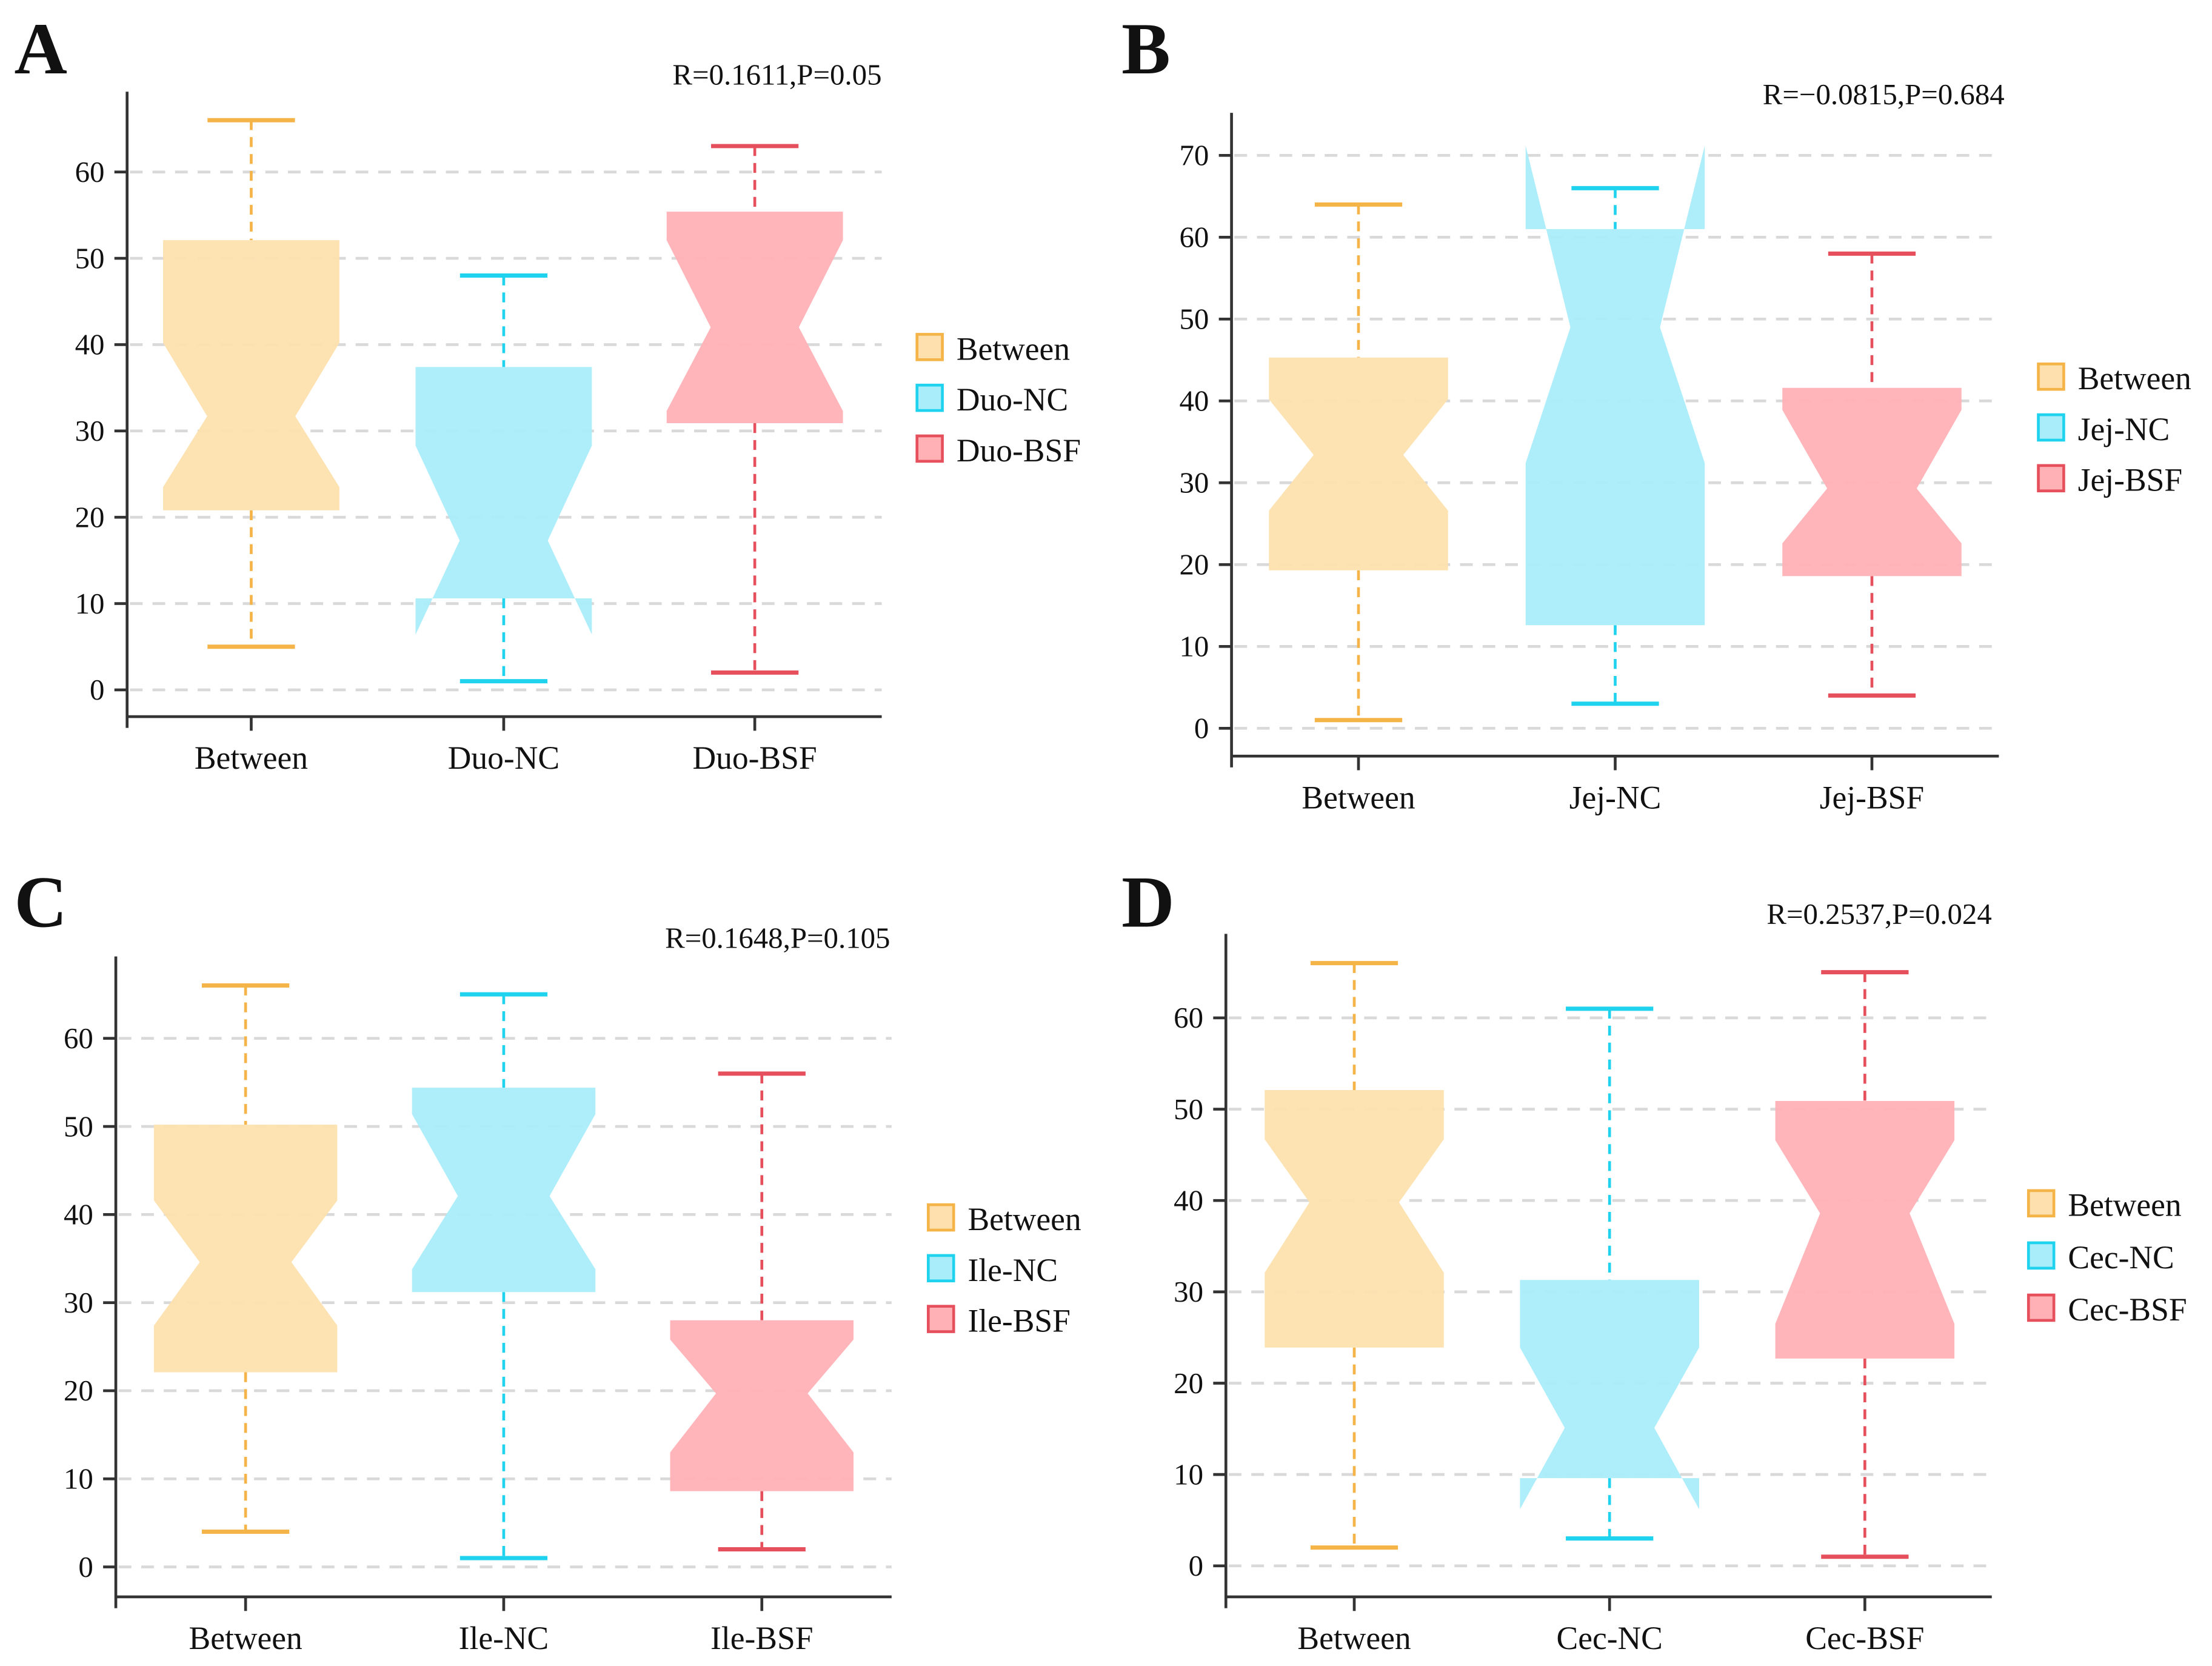  I want to click on box-jej-nc, so click(1615, 426).